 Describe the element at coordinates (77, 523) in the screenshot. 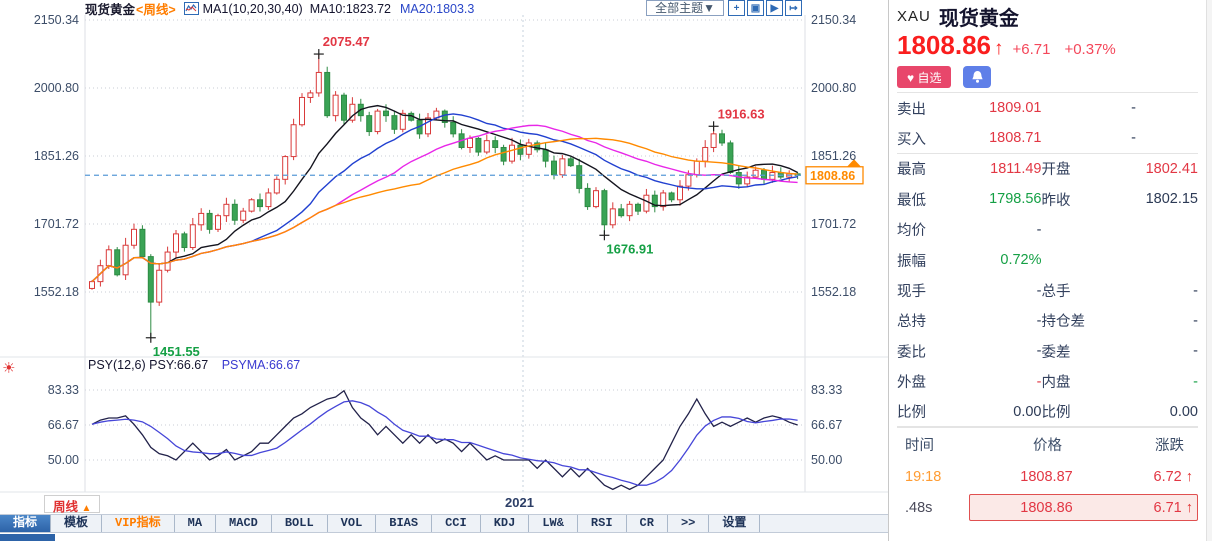

I see `tab-模板: 模板` at that location.